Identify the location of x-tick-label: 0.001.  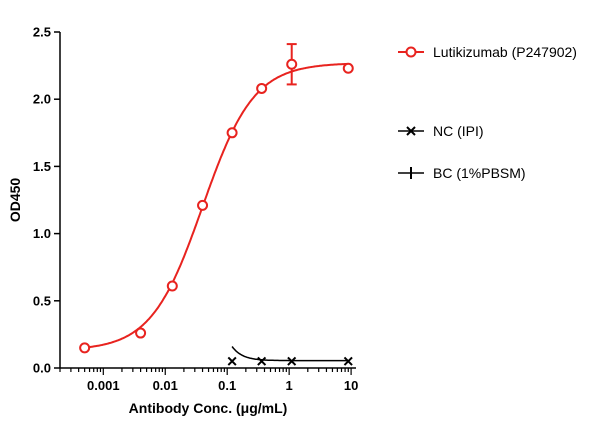
(103, 385).